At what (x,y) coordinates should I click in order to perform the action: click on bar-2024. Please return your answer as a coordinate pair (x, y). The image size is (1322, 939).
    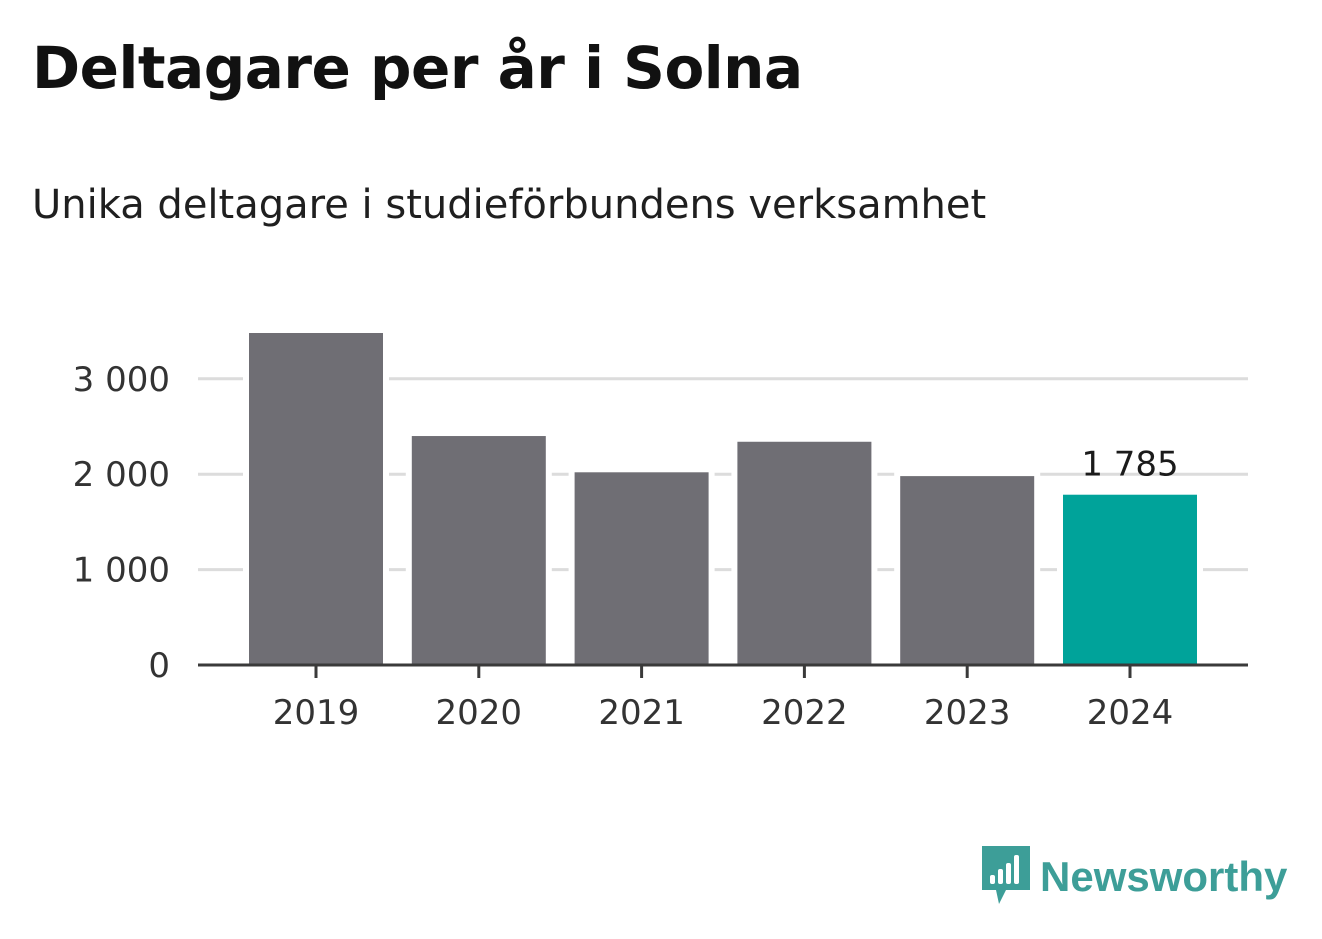
    Looking at the image, I should click on (1130, 579).